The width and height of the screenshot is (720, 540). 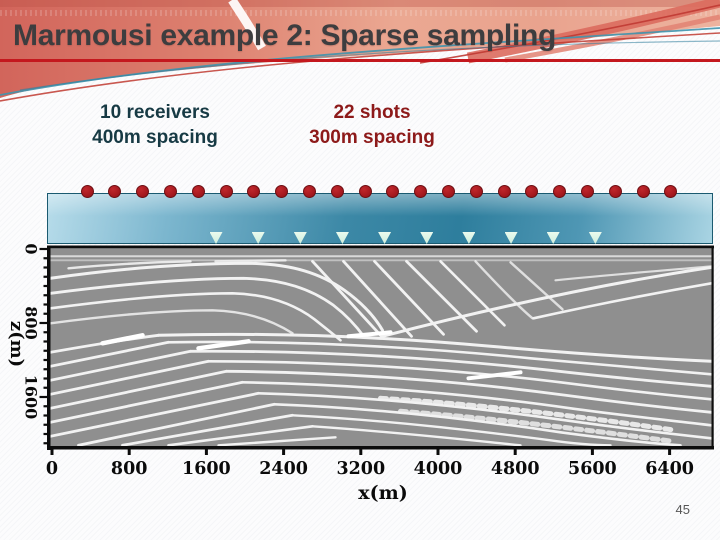 I want to click on shots-count-label: 22 shots, so click(x=372, y=112).